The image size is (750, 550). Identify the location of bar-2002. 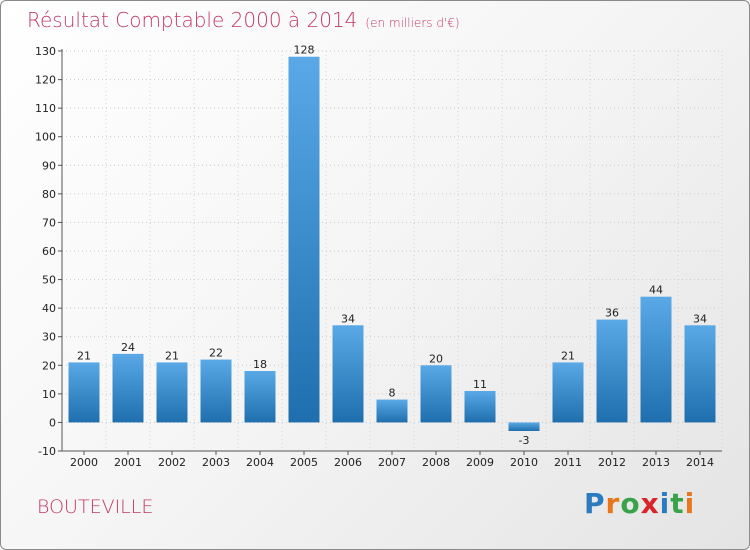
(172, 392).